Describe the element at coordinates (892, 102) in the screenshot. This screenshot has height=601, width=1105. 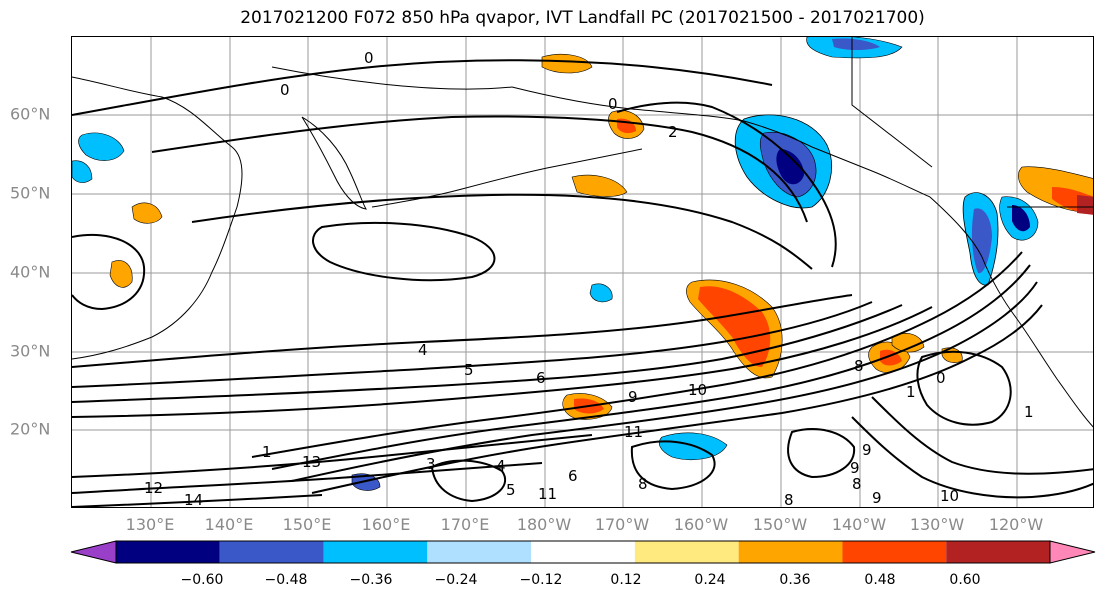
I see `border-canada-alaska` at that location.